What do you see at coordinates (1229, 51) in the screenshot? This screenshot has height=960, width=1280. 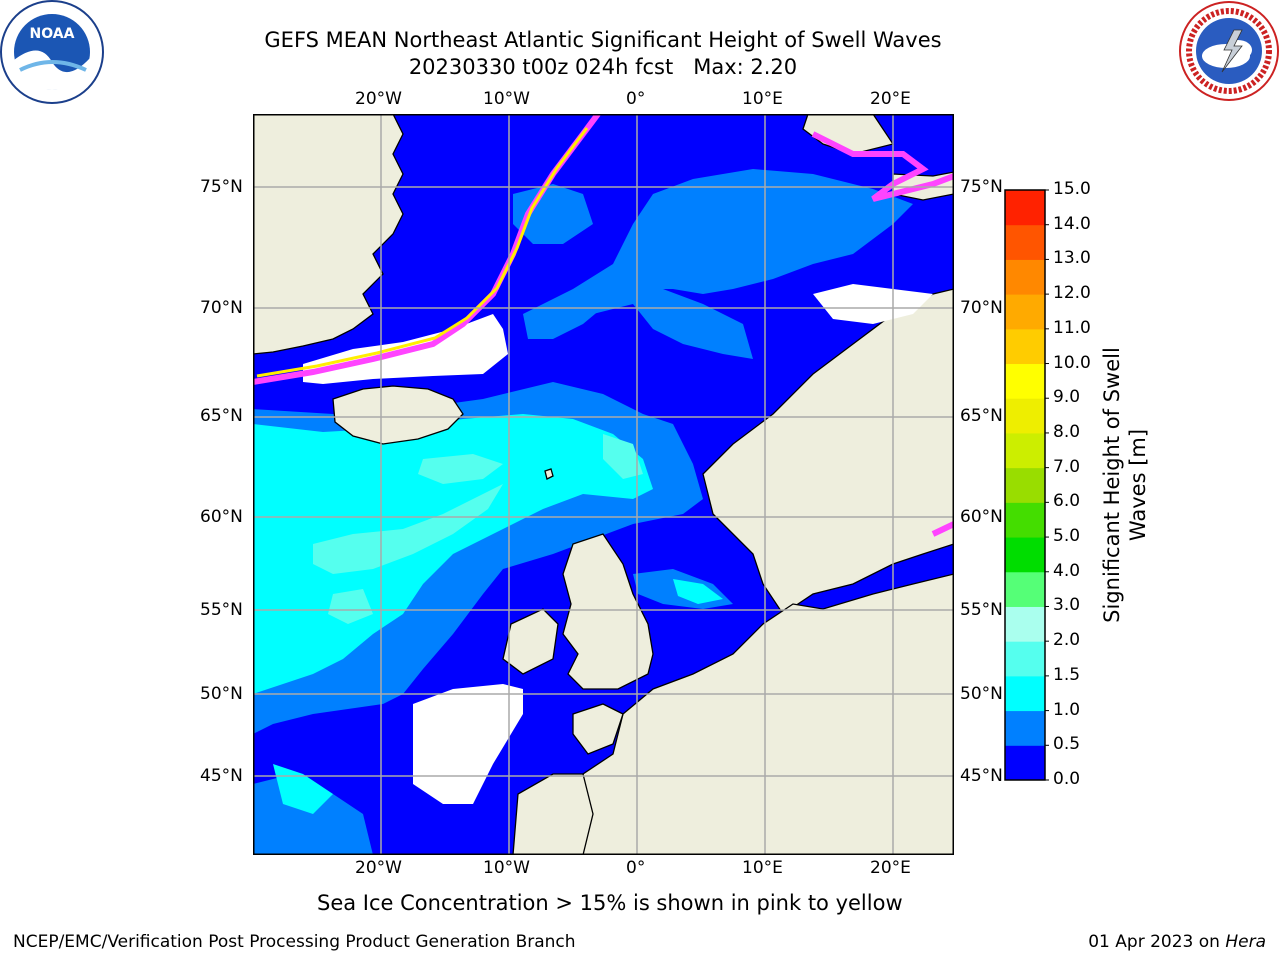 I see `nws-logo` at bounding box center [1229, 51].